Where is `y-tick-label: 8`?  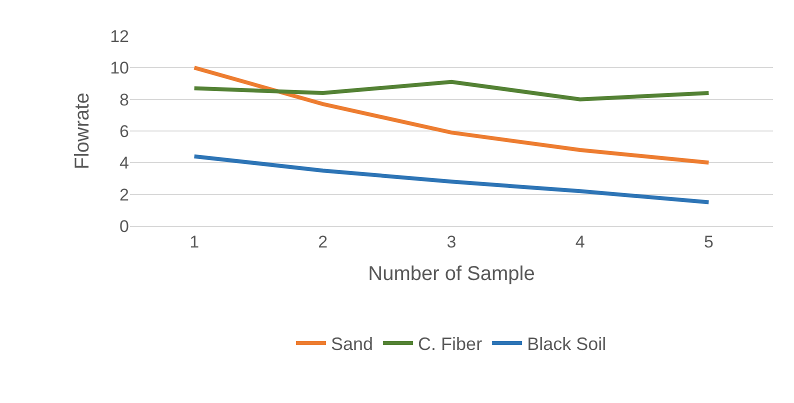
y-tick-label: 8 is located at coordinates (124, 100).